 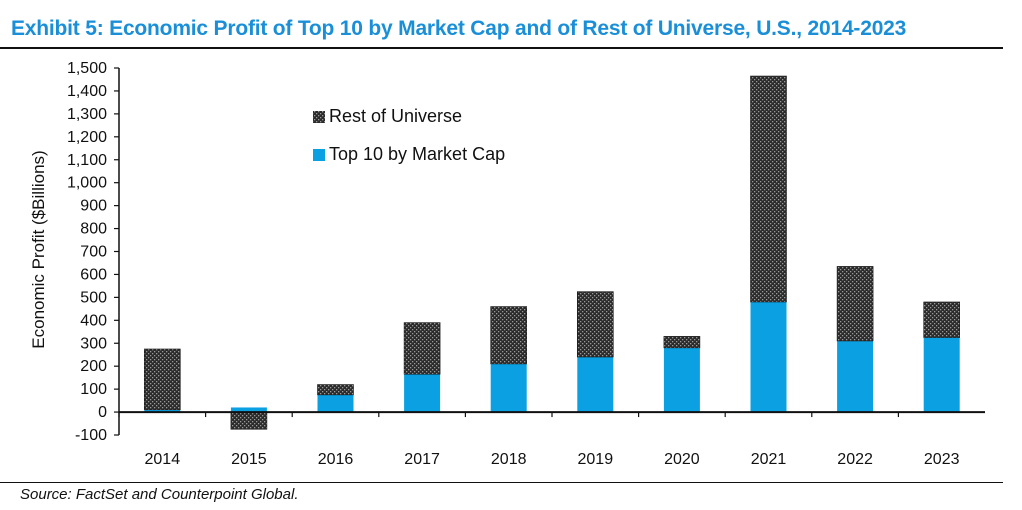 What do you see at coordinates (87, 114) in the screenshot?
I see `y-tick-label-1300: 1,300` at bounding box center [87, 114].